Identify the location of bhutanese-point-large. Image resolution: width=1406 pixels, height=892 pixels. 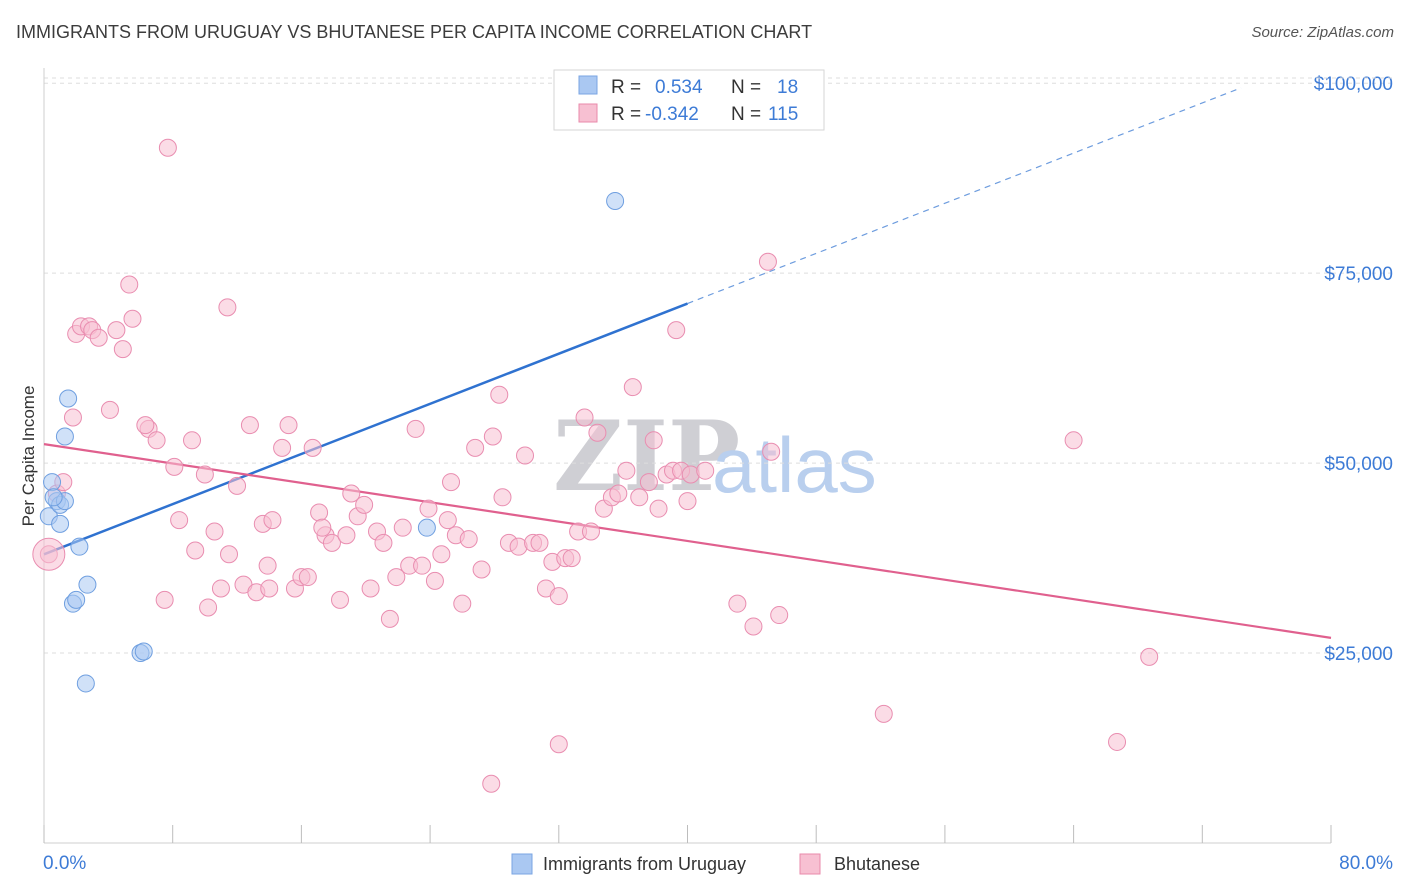
(49, 554).